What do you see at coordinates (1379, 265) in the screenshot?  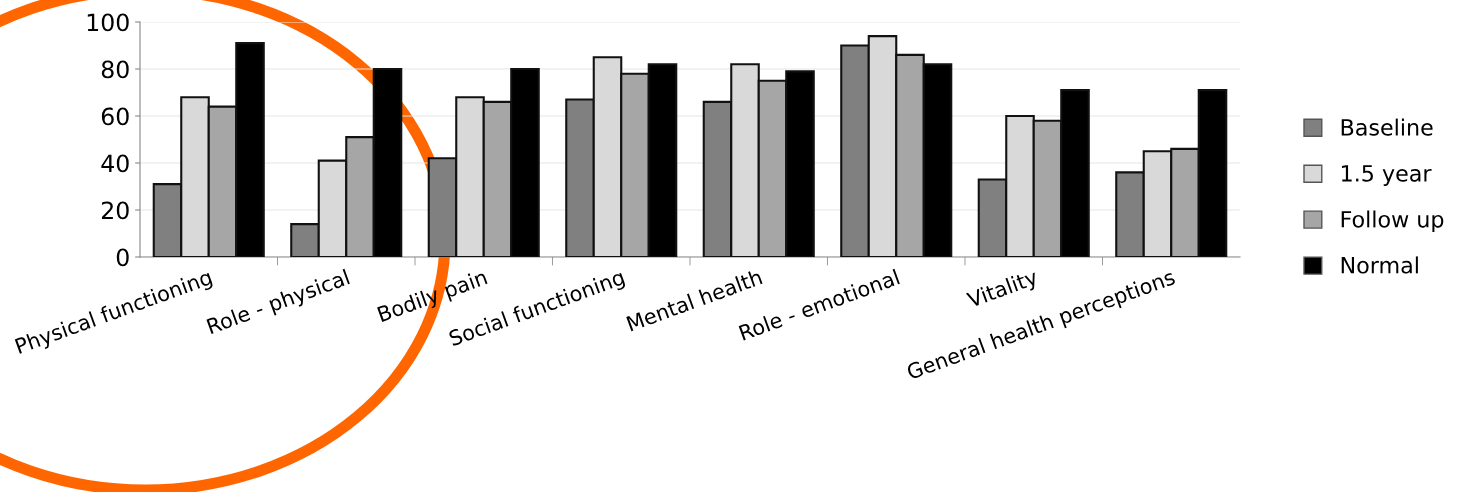 I see `legend-label: Normal` at bounding box center [1379, 265].